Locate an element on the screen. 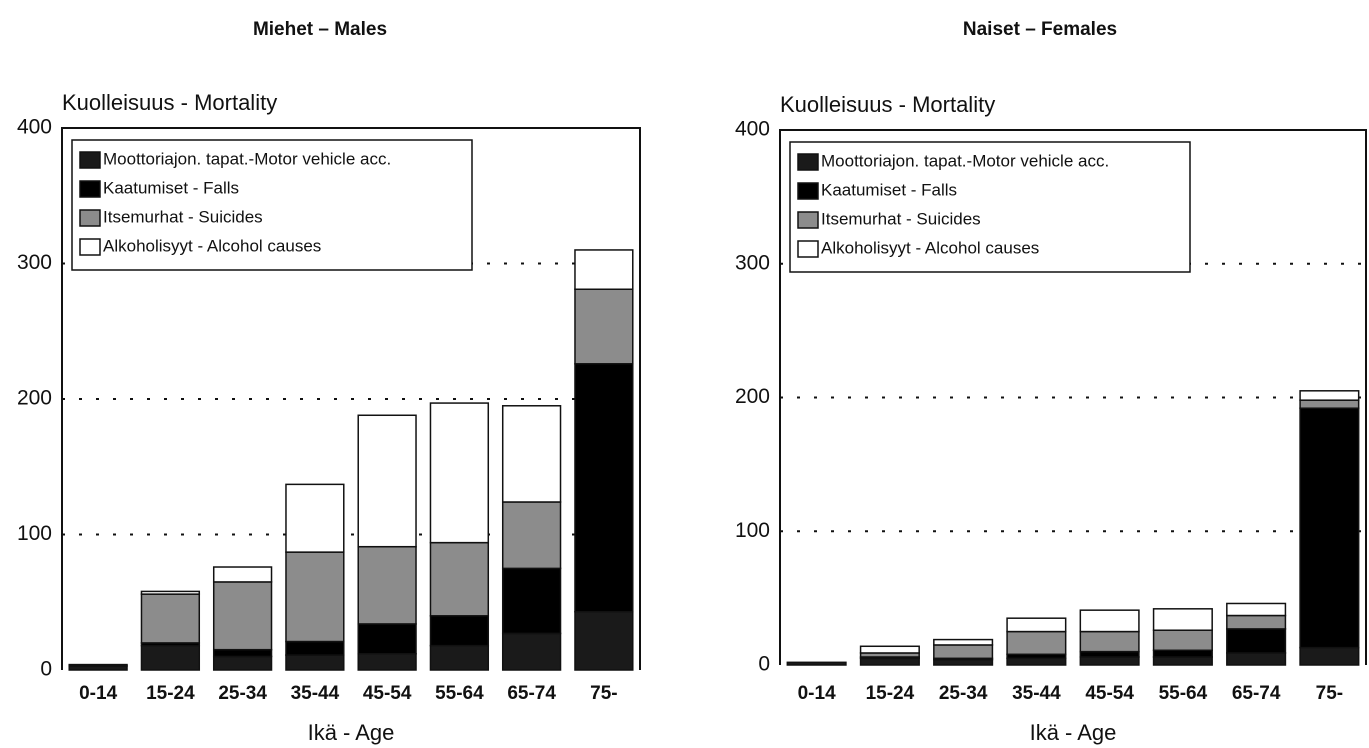  chart-title: Miehet – Males is located at coordinates (320, 29).